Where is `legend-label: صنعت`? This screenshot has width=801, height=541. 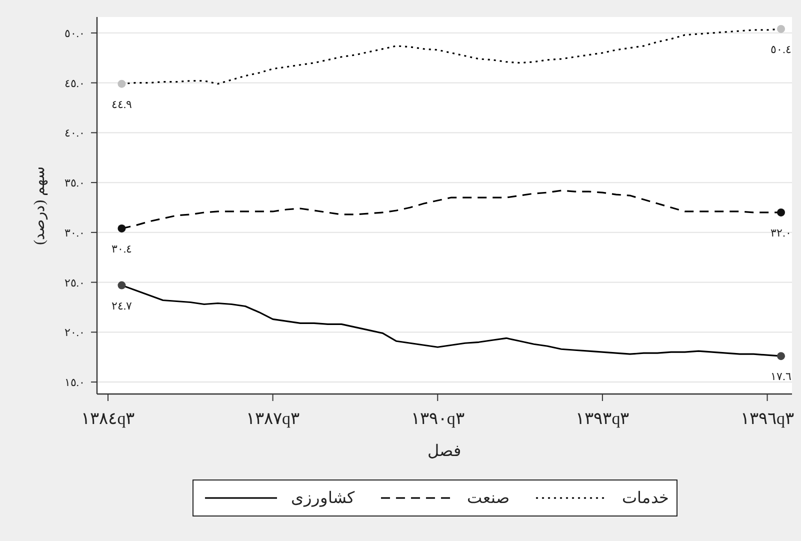
legend-label: صنعت is located at coordinates (488, 498).